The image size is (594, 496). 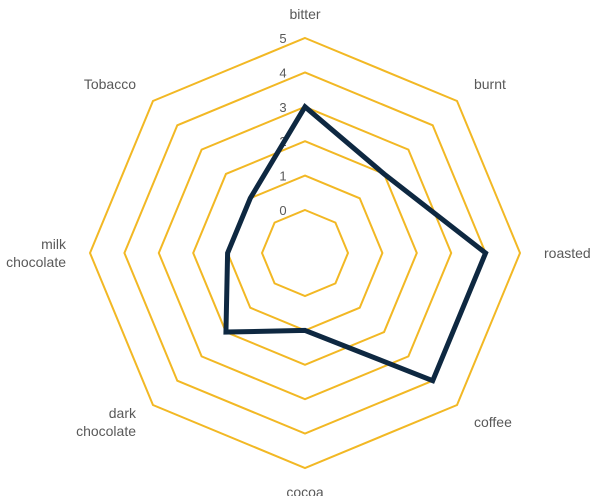 What do you see at coordinates (490, 84) in the screenshot?
I see `category-label-burnt: burnt` at bounding box center [490, 84].